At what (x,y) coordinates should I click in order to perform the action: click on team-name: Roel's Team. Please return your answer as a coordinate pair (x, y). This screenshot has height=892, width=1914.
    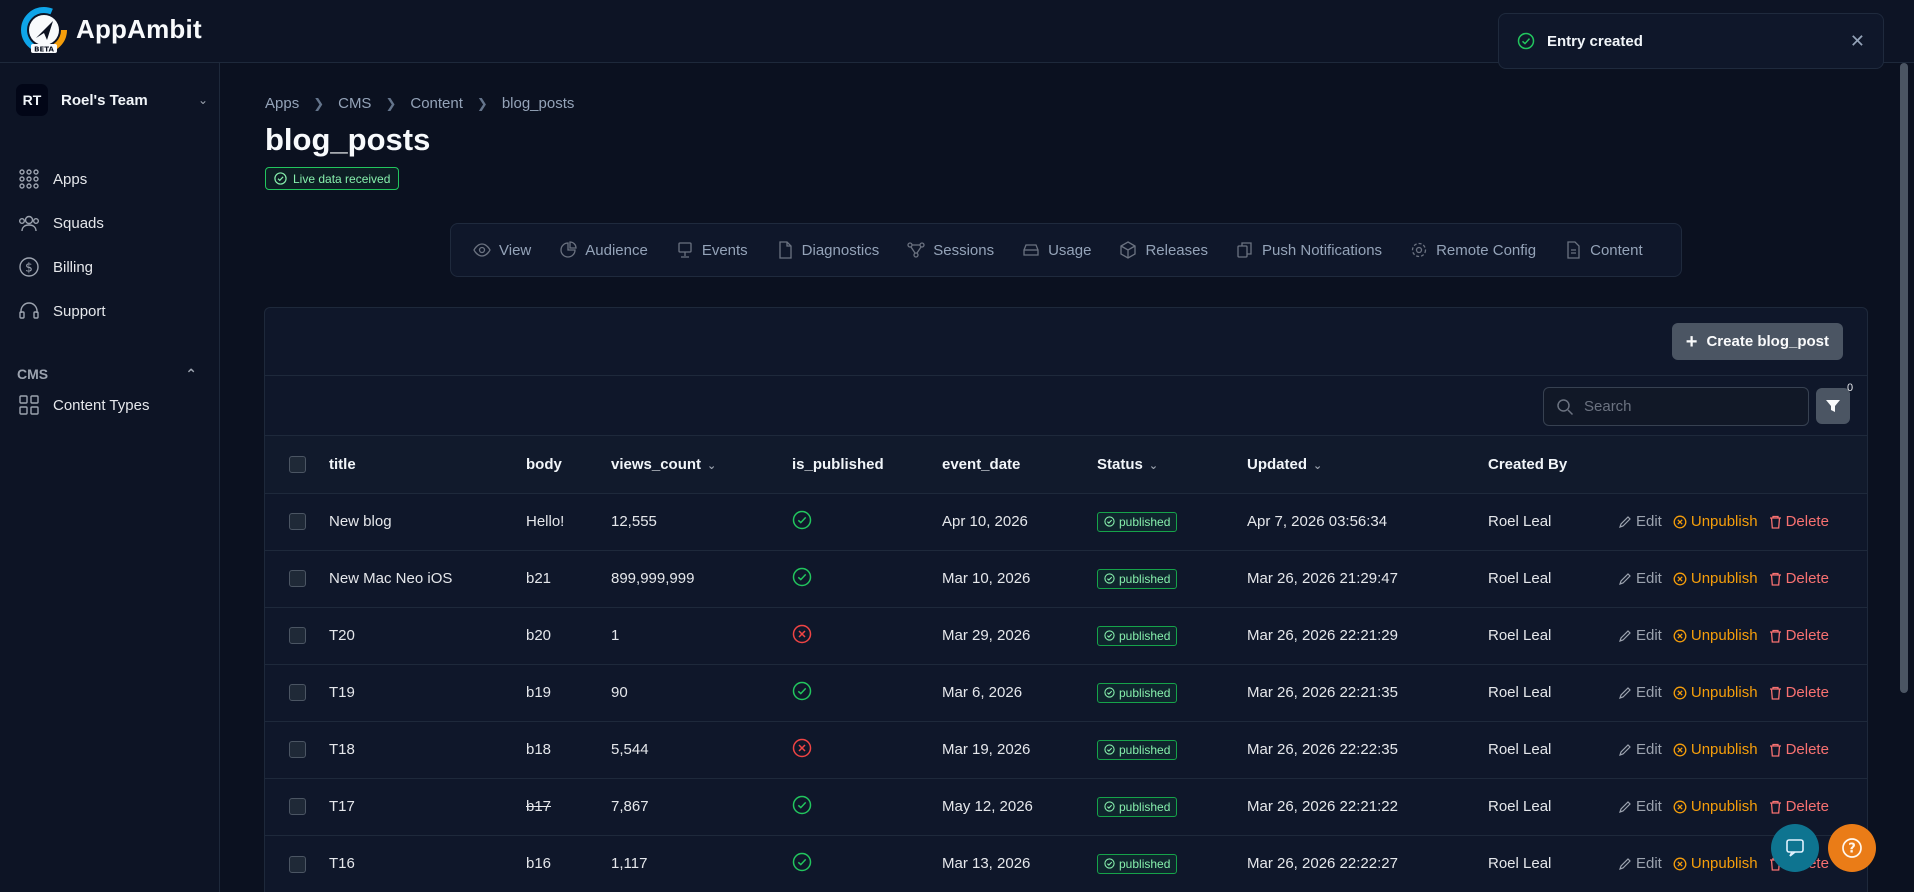
    Looking at the image, I should click on (104, 100).